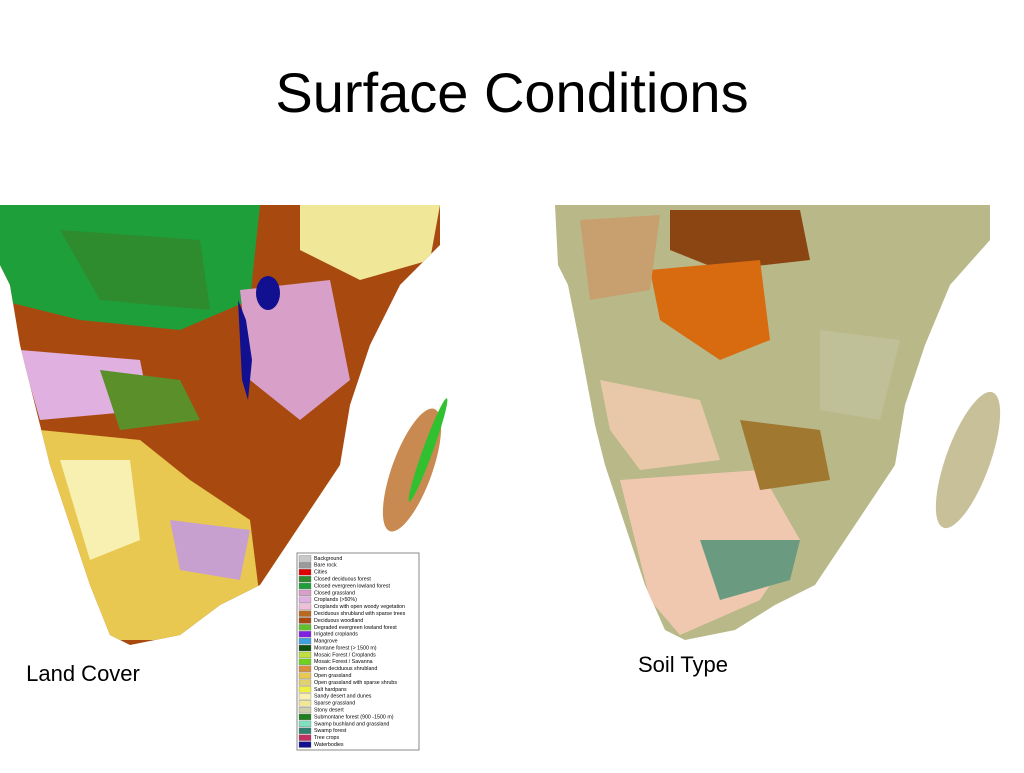 Image resolution: width=1024 pixels, height=773 pixels. I want to click on map-caption: Soil Type, so click(683, 664).